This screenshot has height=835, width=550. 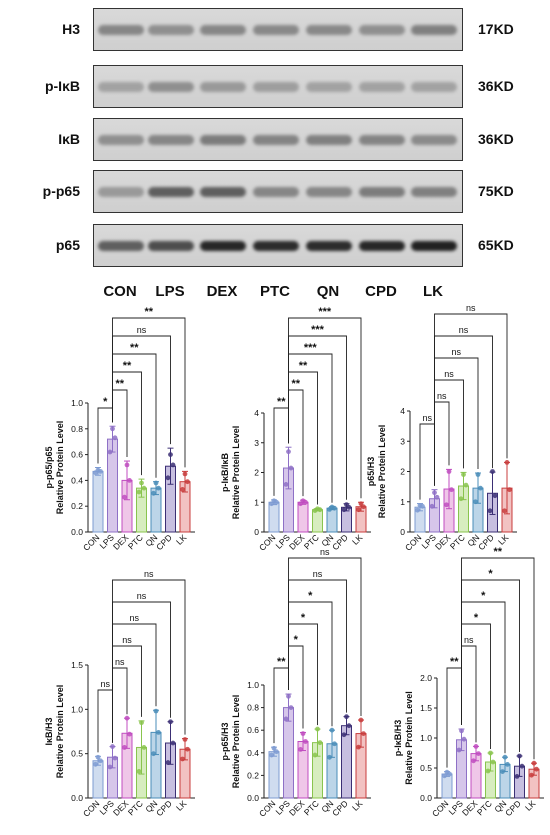 What do you see at coordinates (496, 245) in the screenshot?
I see `molecular-weight-label: 65KD` at bounding box center [496, 245].